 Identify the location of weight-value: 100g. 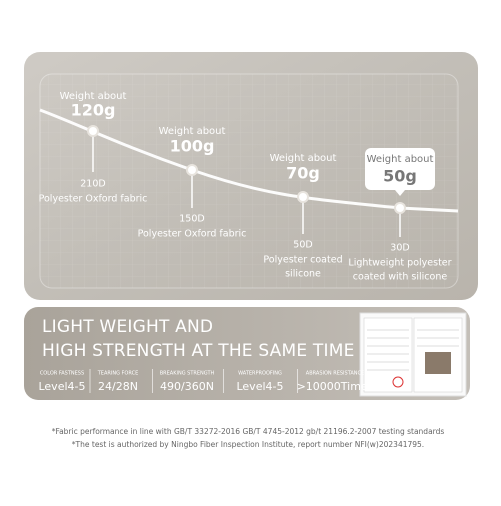
(192, 146).